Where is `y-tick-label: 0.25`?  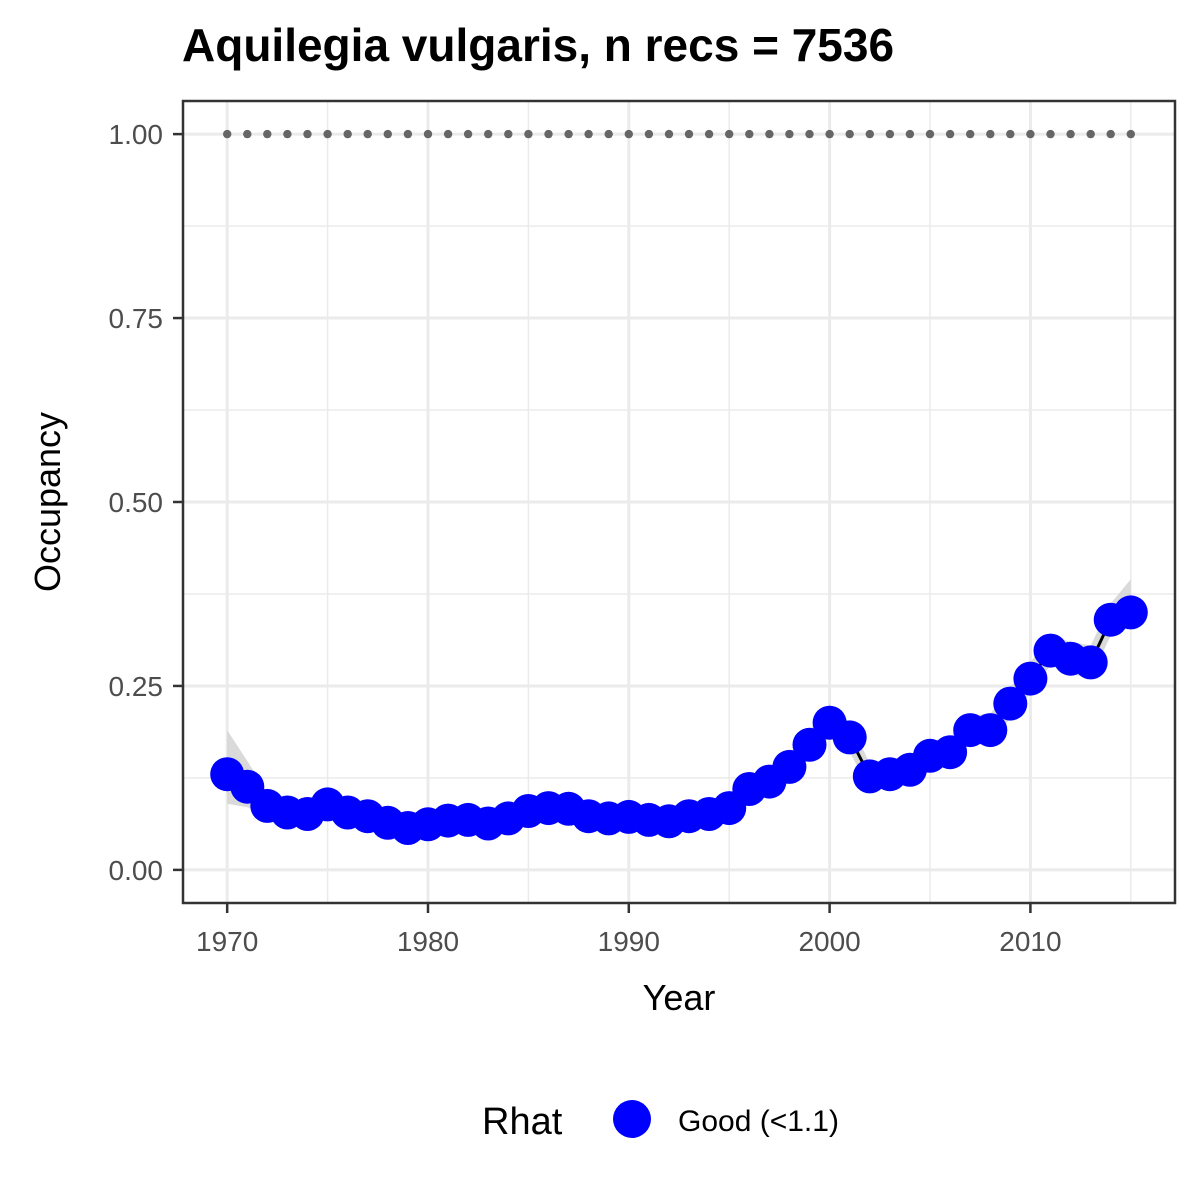 y-tick-label: 0.25 is located at coordinates (136, 686).